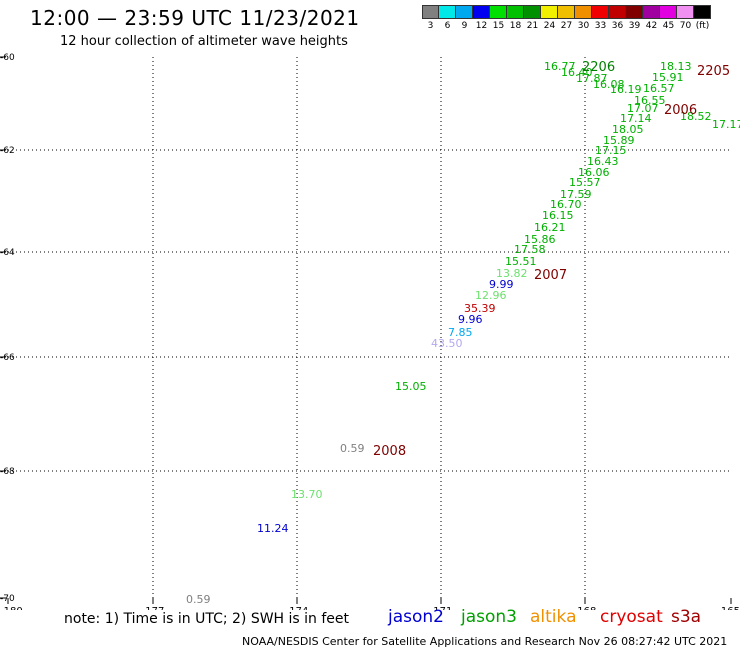 This screenshot has height=650, width=740. Describe the element at coordinates (515, 26) in the screenshot. I see `scale-label: 18` at that location.